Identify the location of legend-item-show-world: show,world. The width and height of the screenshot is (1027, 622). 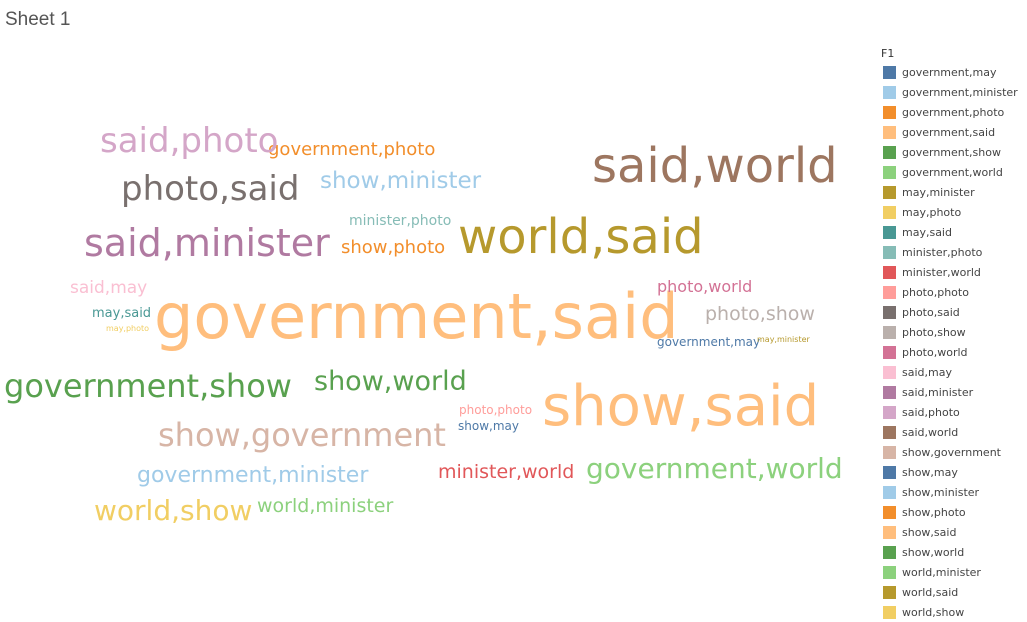
(954, 552).